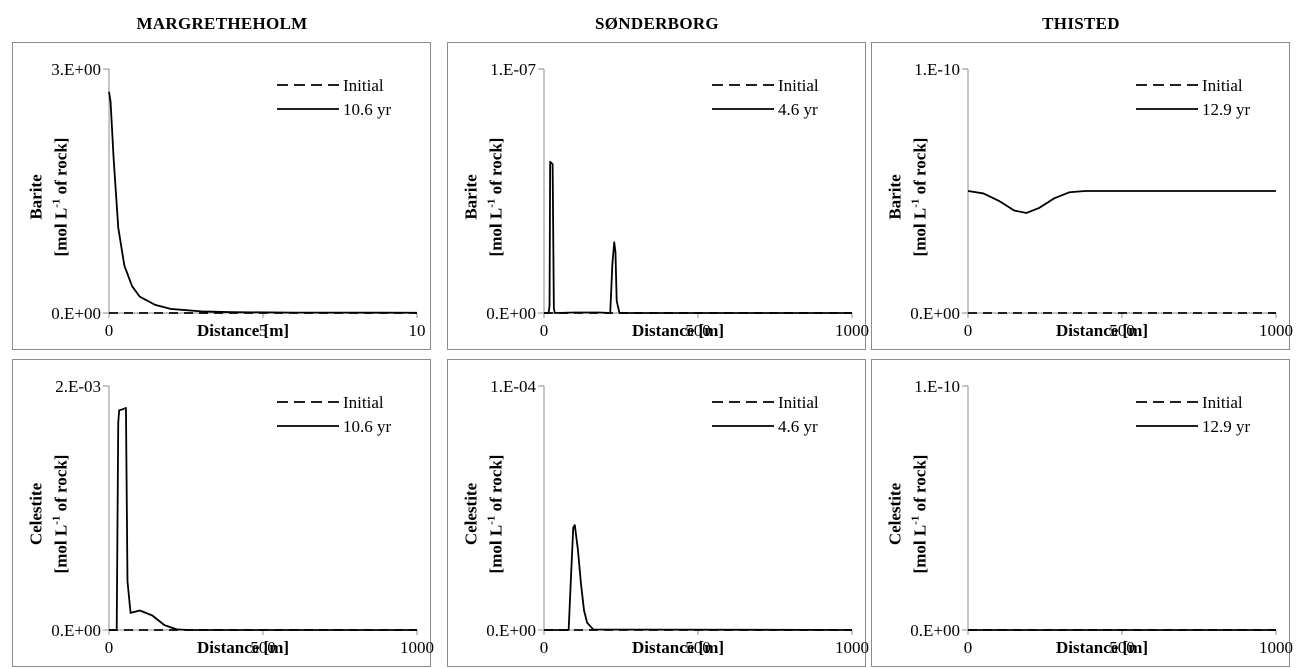 This screenshot has height=668, width=1296. I want to click on y-tick-label: 1.E-07, so click(513, 69).